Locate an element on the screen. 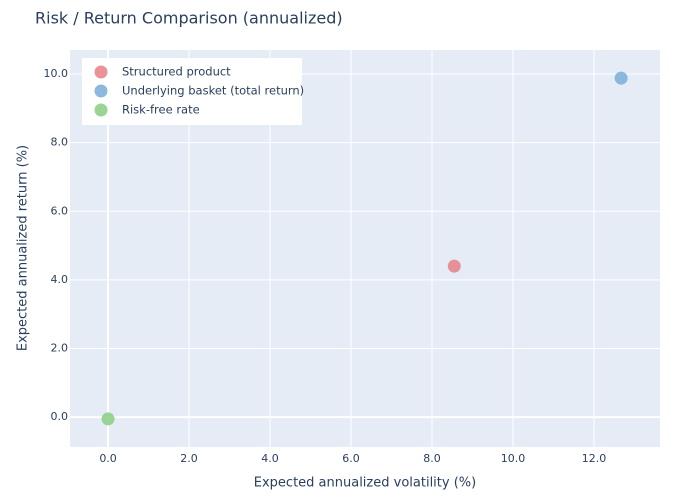  x-tick-label: 2.0 is located at coordinates (189, 458).